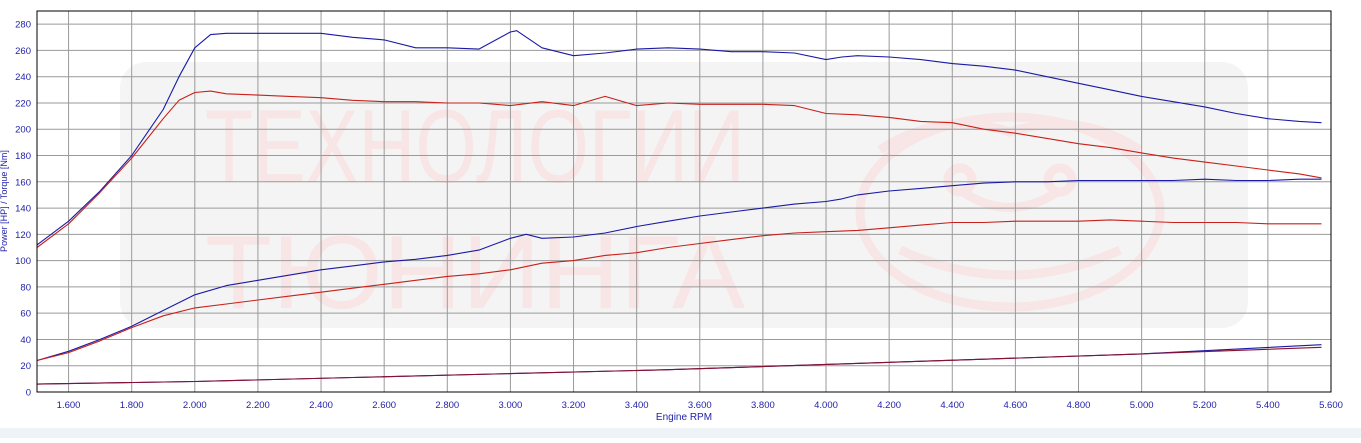 The width and height of the screenshot is (1361, 443). I want to click on y-tick-label: 0, so click(28, 393).